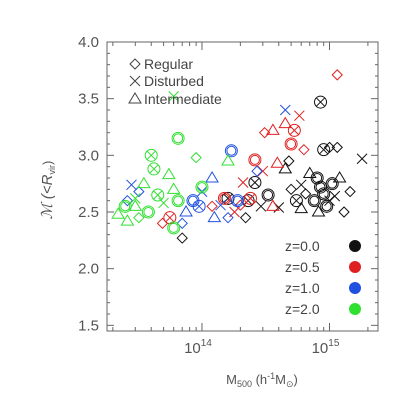  I want to click on legend-item-disturbed: Disturbed, so click(166, 81).